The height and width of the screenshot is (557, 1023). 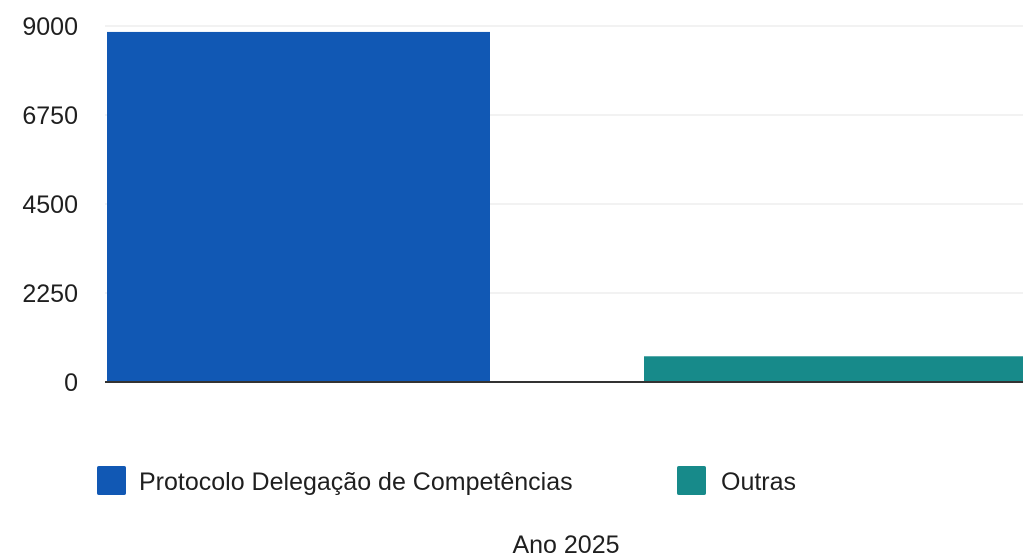 I want to click on y-axis-tick-labels: 0 2250 4500 6750 9000, so click(x=50, y=205).